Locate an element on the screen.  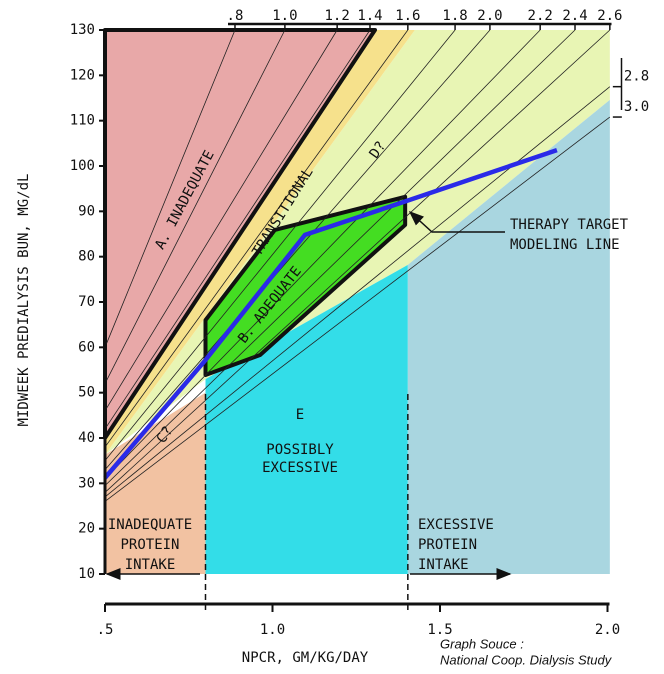
ktv-label: 2.2 is located at coordinates (540, 16).